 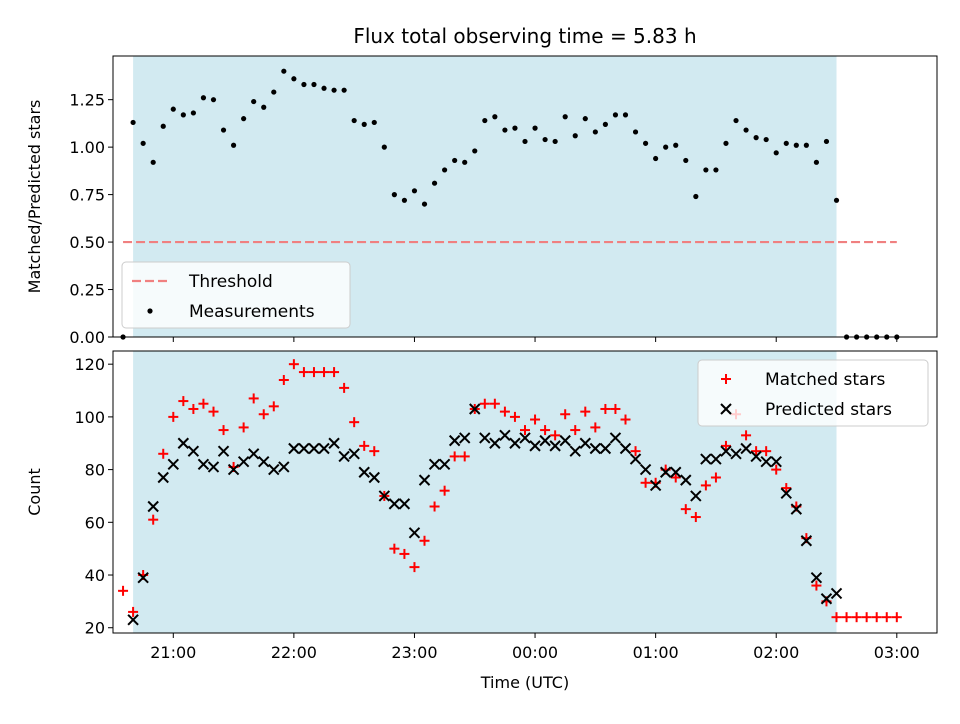 What do you see at coordinates (524, 36) in the screenshot?
I see `chart-title: Flux total observing time = 5.83 h` at bounding box center [524, 36].